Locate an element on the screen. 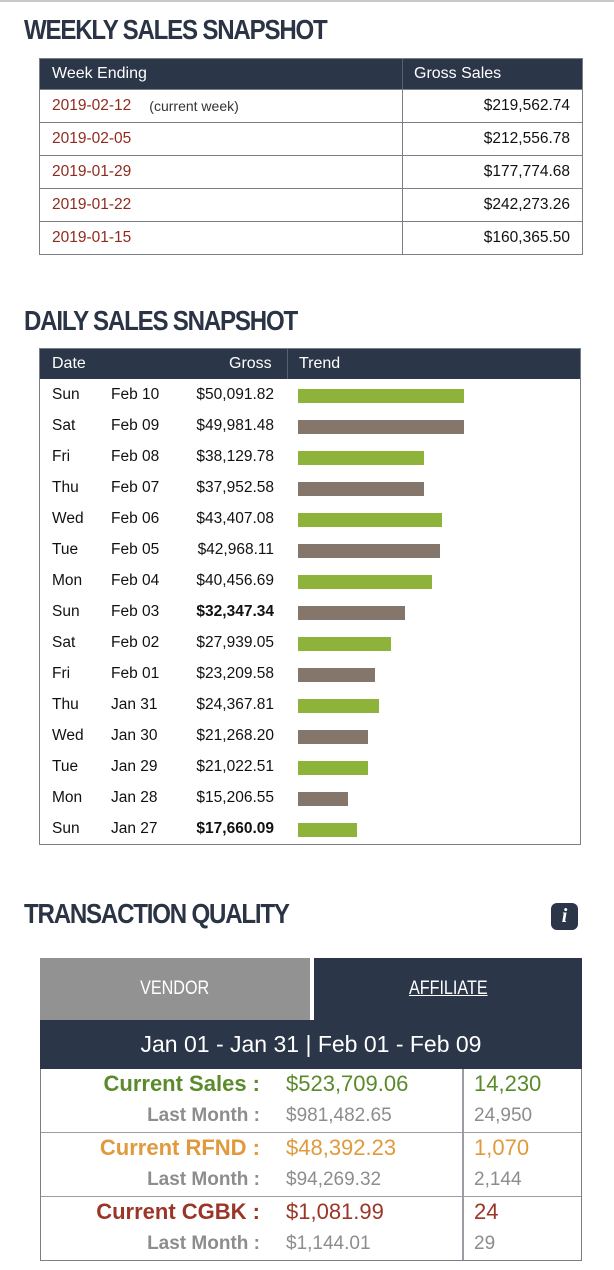 This screenshot has height=1270, width=614. info-icon: i is located at coordinates (564, 916).